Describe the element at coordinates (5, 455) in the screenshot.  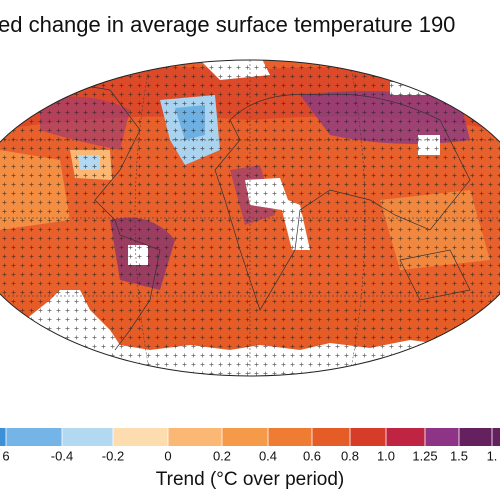
I see `colorbar-label: 6` at that location.